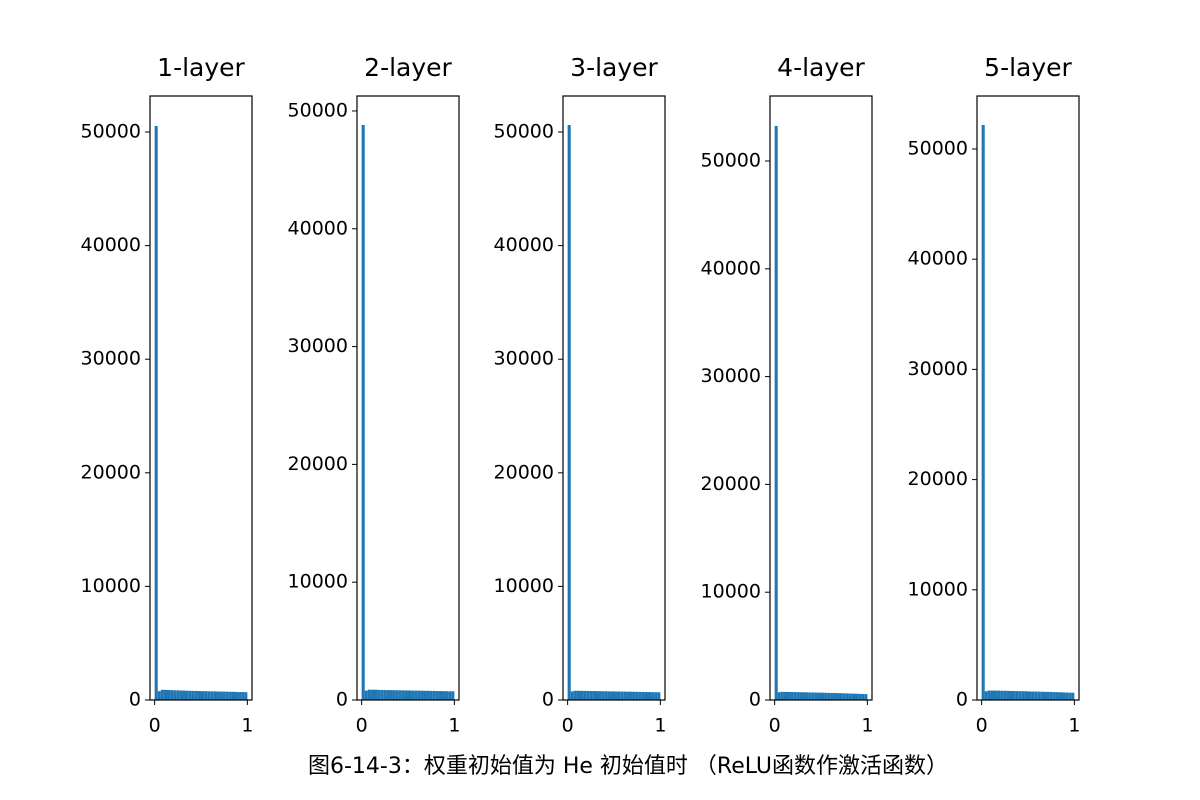  Describe the element at coordinates (962, 700) in the screenshot. I see `y-tick-label: 0` at that location.